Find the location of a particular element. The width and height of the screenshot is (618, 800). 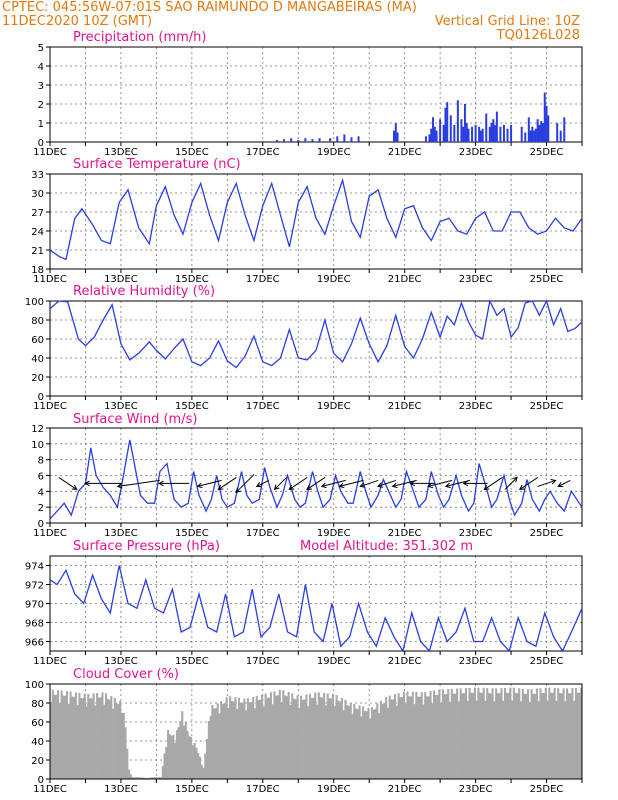

precip-xtick-label: 17DEC is located at coordinates (263, 152).